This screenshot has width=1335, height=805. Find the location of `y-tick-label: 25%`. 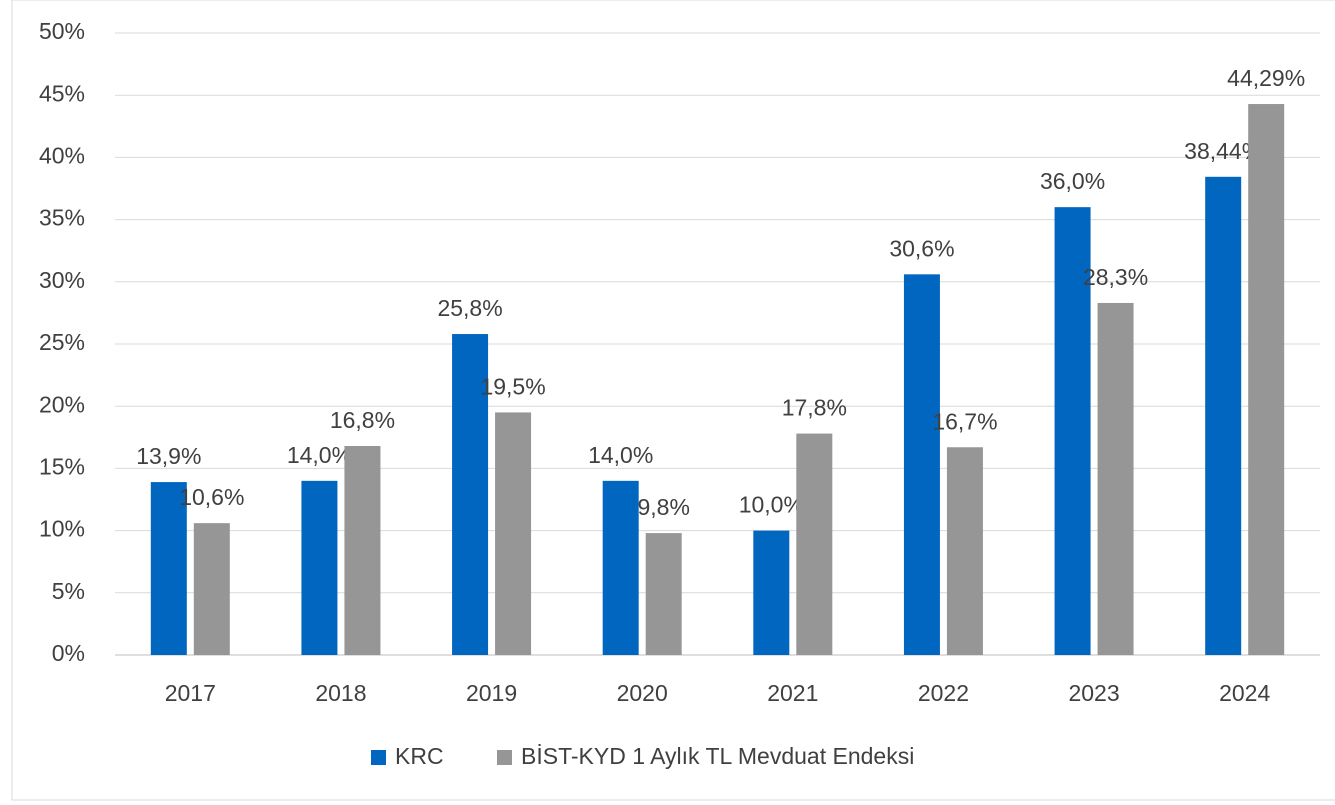

y-tick-label: 25% is located at coordinates (62, 342).